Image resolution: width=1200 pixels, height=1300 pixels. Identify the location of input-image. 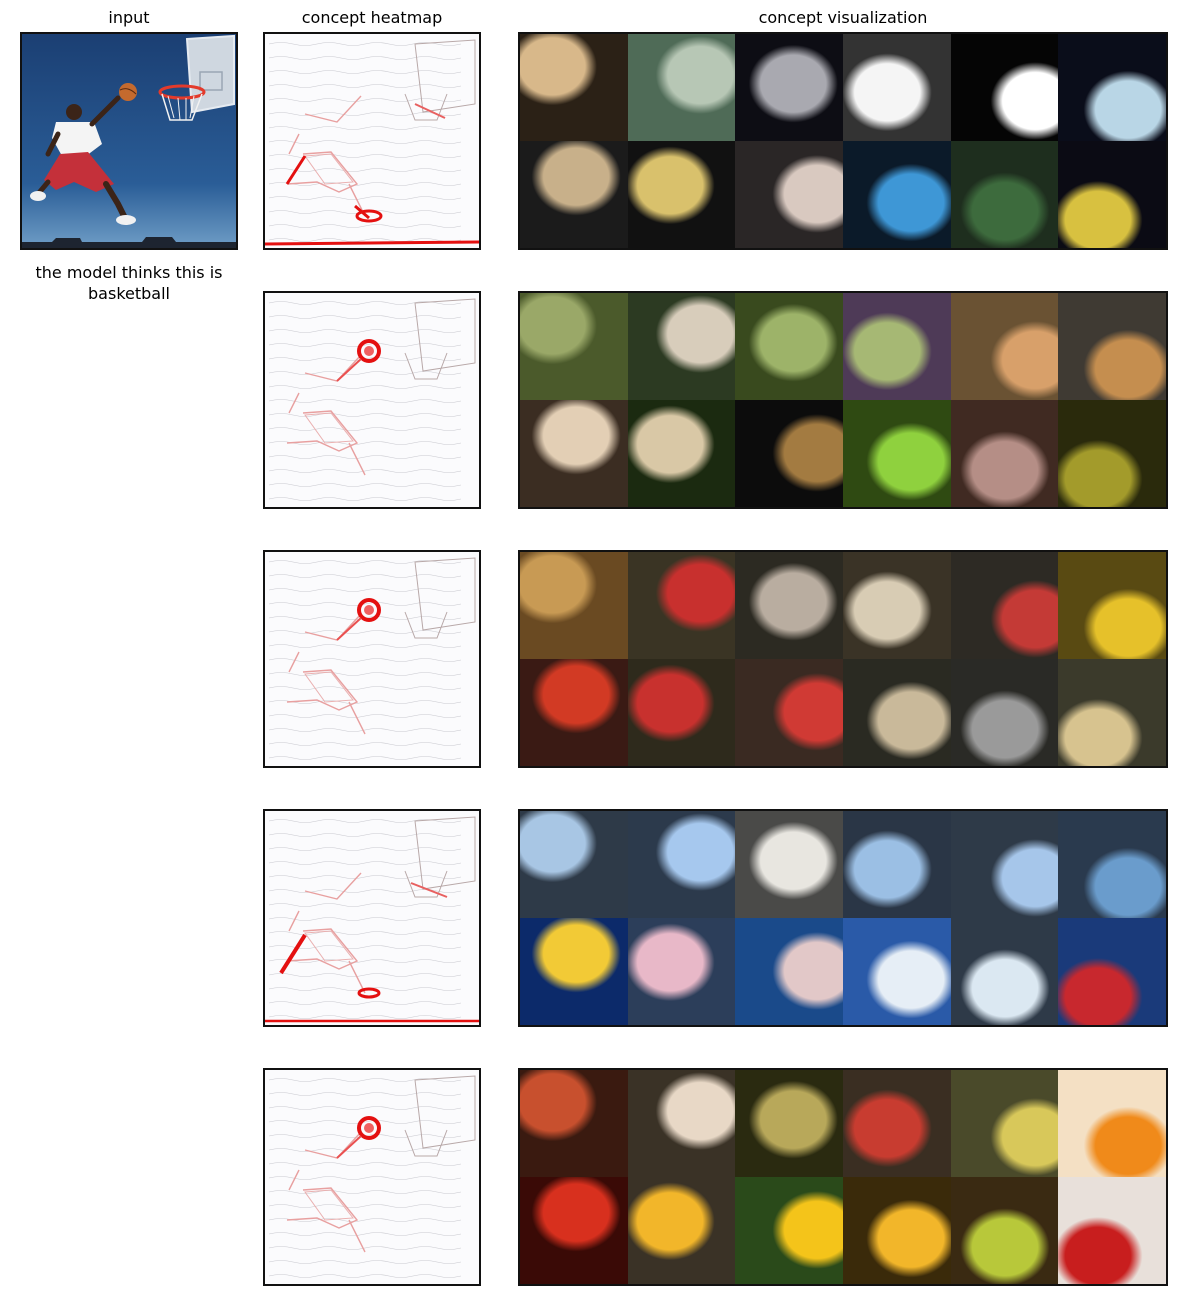
(129, 141).